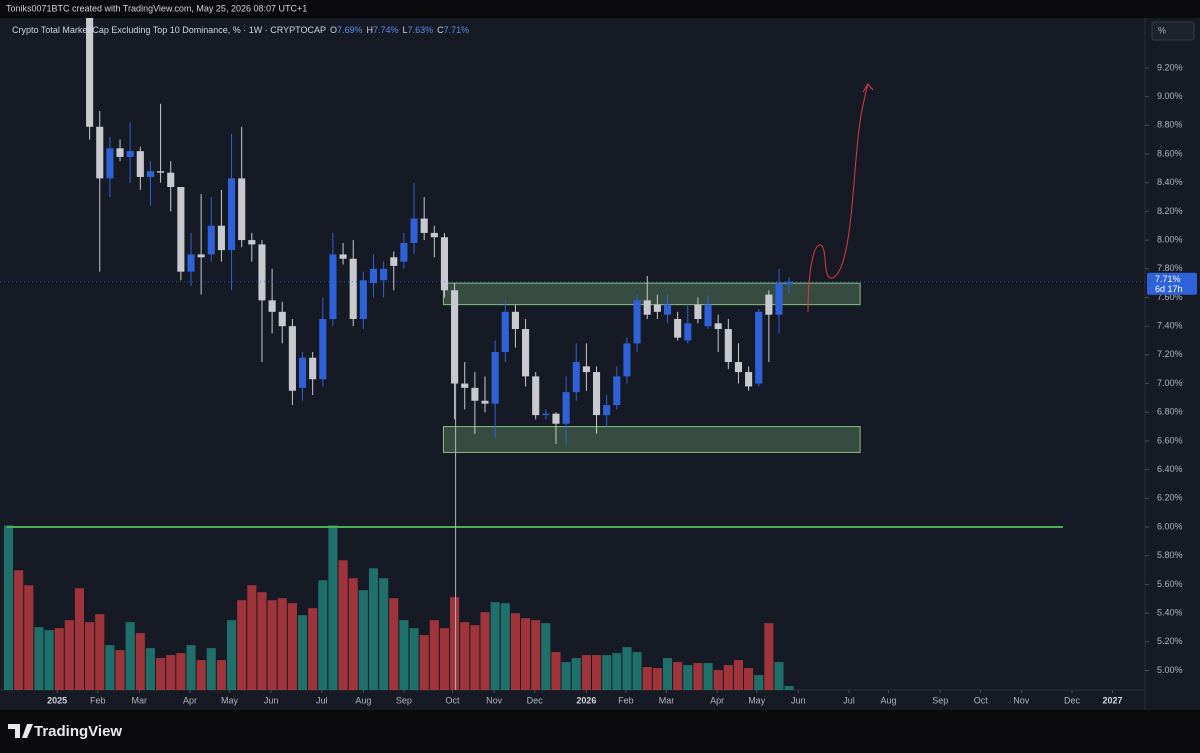  I want to click on y-tick-label: 7.60%, so click(1170, 297).